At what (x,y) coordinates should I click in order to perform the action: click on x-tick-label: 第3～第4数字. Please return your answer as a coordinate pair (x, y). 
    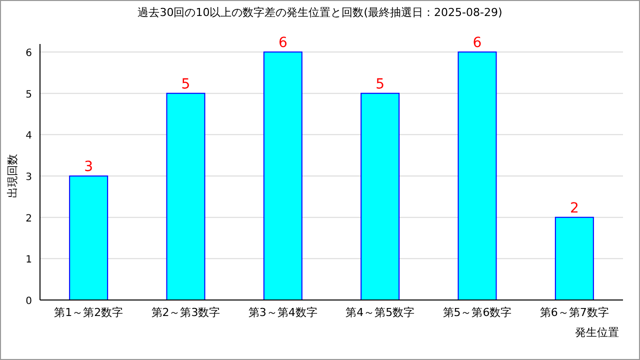
    Looking at the image, I should click on (283, 312).